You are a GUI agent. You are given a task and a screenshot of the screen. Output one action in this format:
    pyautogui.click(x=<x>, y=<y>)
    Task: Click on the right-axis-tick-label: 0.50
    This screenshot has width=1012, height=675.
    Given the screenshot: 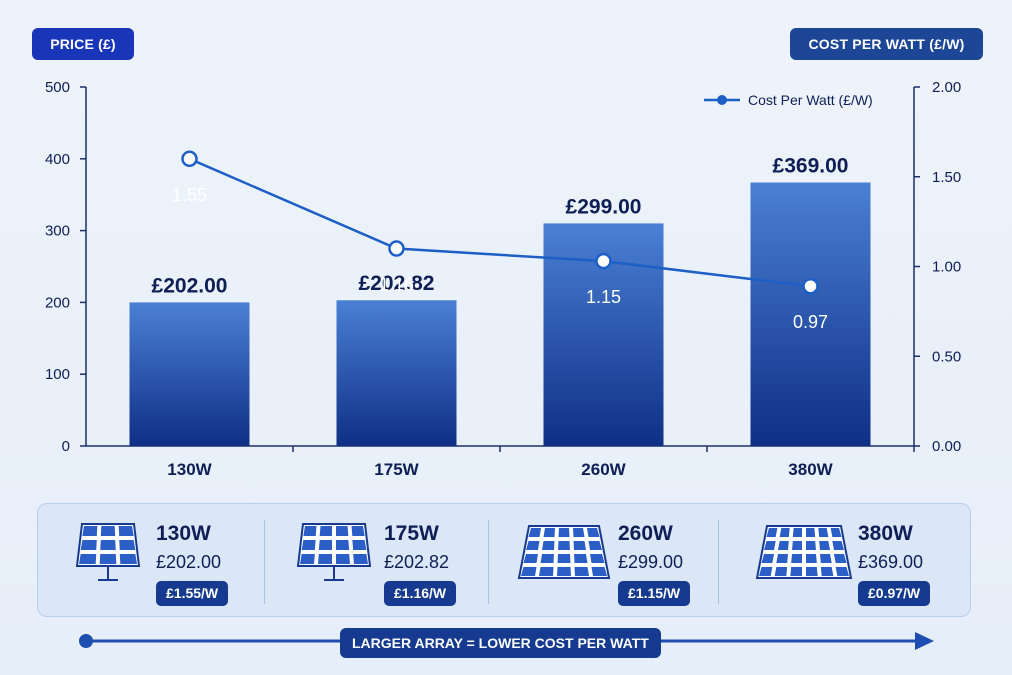 What is the action you would take?
    pyautogui.click(x=946, y=356)
    